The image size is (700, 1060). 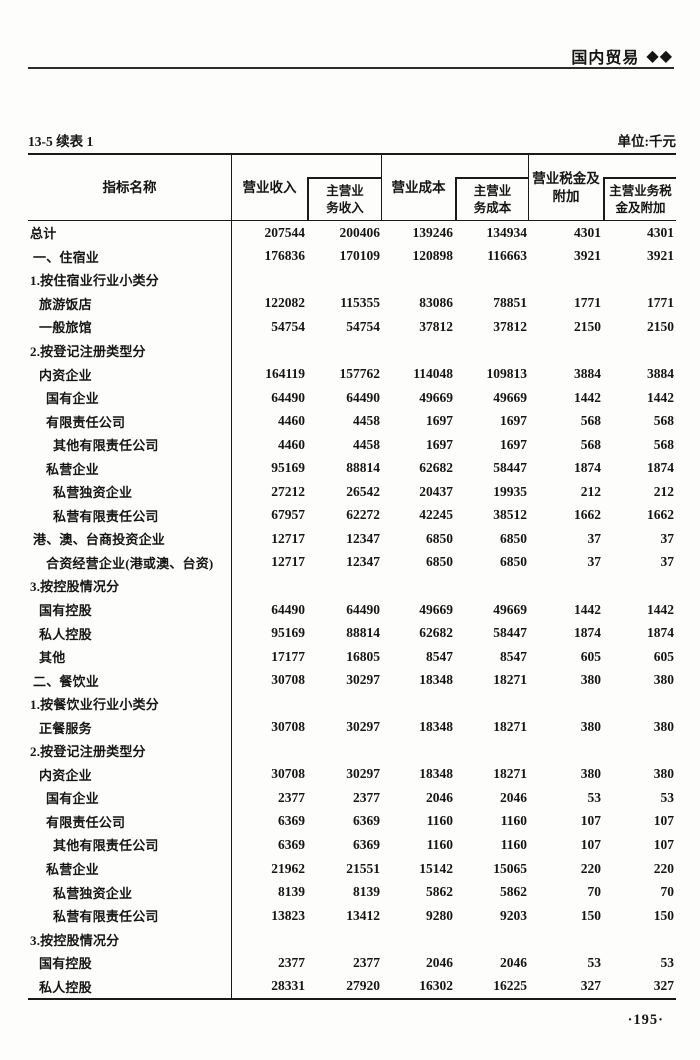 What do you see at coordinates (291, 892) in the screenshot?
I see `row-value: 8139` at bounding box center [291, 892].